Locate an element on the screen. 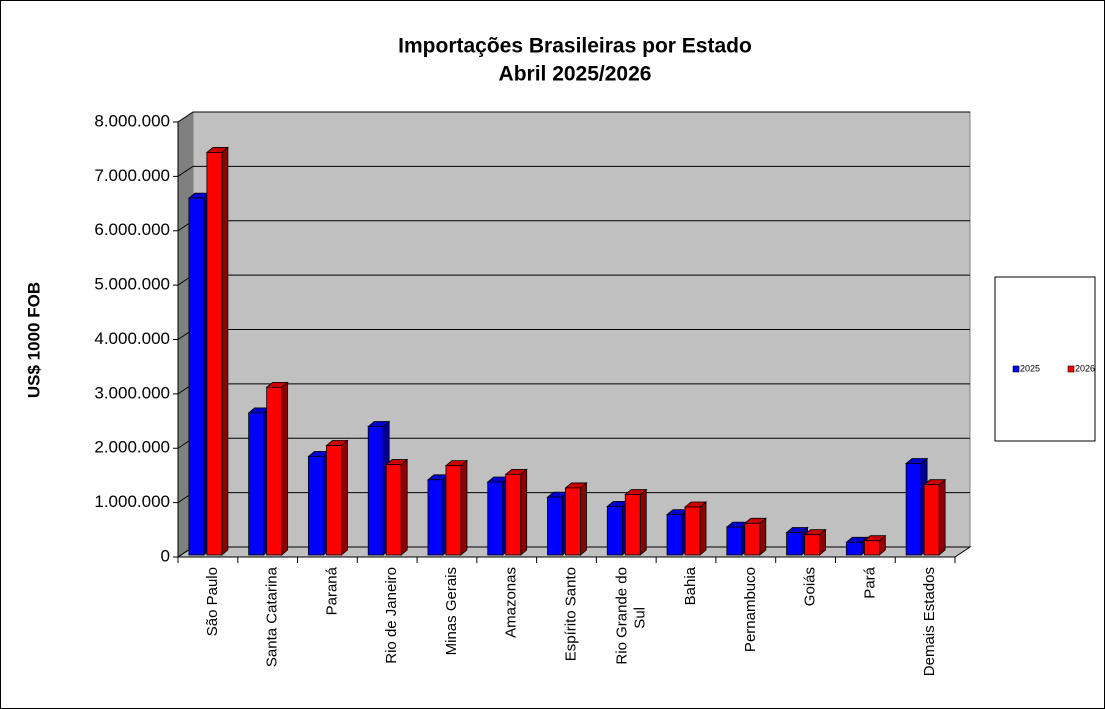 This screenshot has height=709, width=1105. legend-label: 2025 is located at coordinates (1030, 368).